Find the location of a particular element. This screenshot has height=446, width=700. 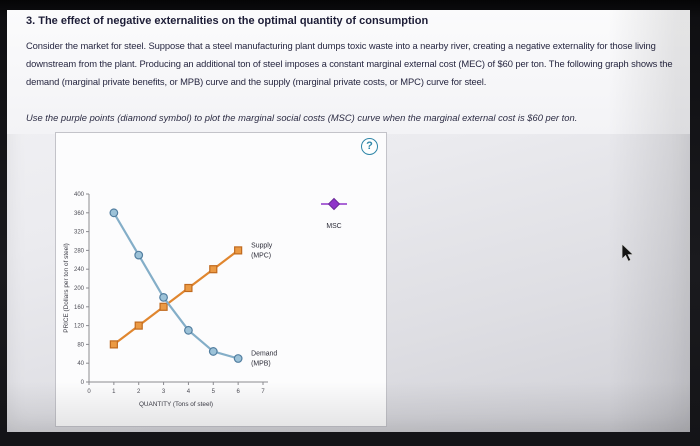

demand-curve-label: (MPB) is located at coordinates (261, 364).